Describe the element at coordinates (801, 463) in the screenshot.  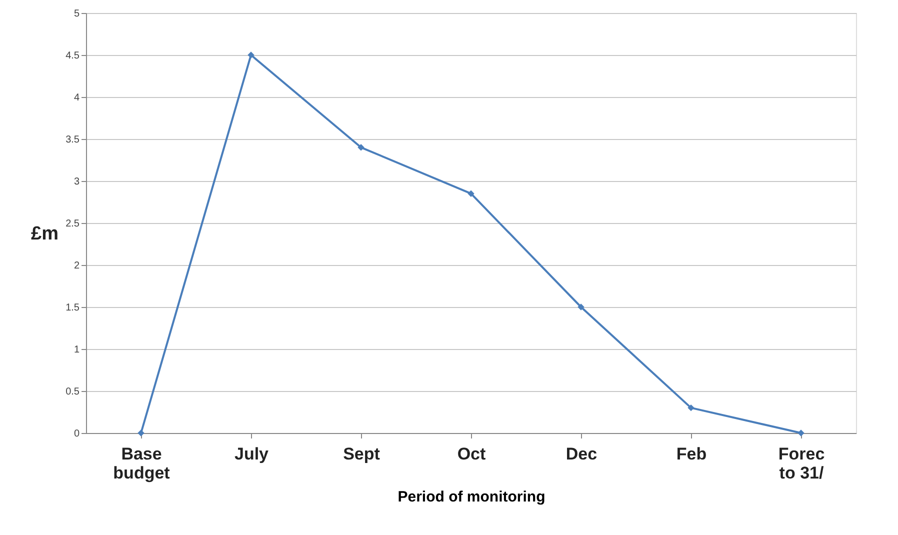
I see `x-tick-label: Forec to 31/` at that location.